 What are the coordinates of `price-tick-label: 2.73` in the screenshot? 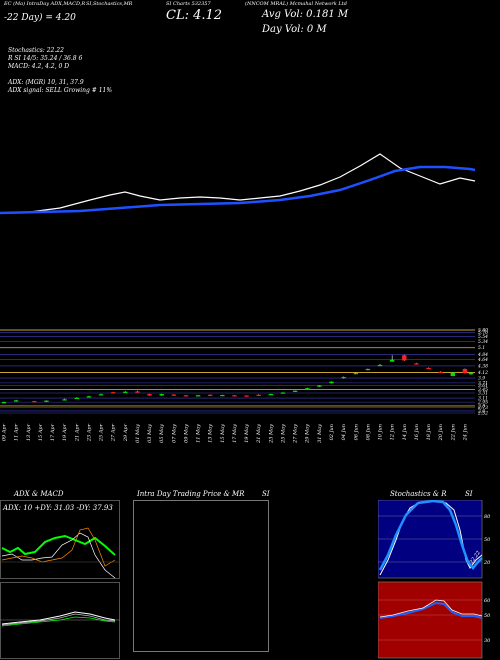 It's located at (482, 408).